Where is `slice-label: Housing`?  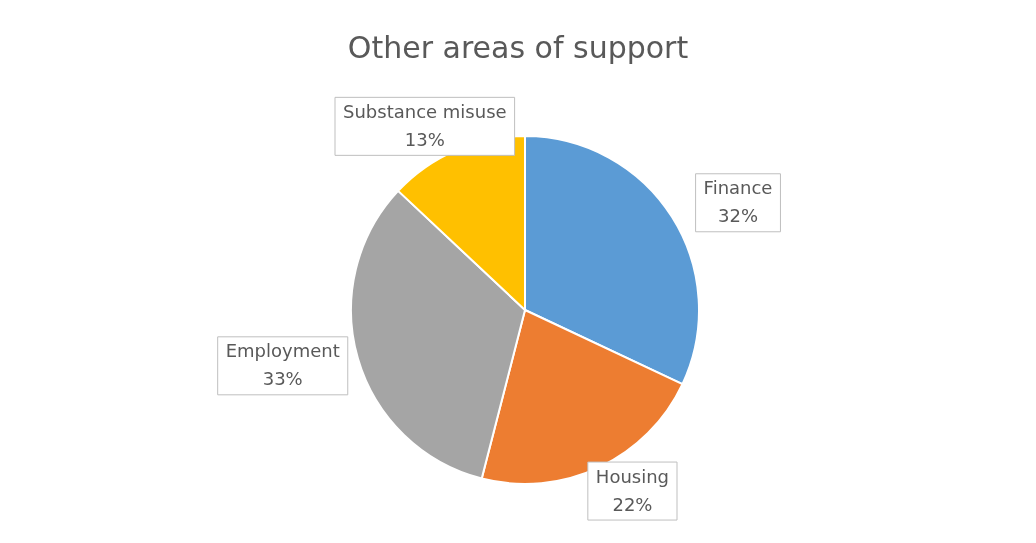 slice-label: Housing is located at coordinates (632, 476).